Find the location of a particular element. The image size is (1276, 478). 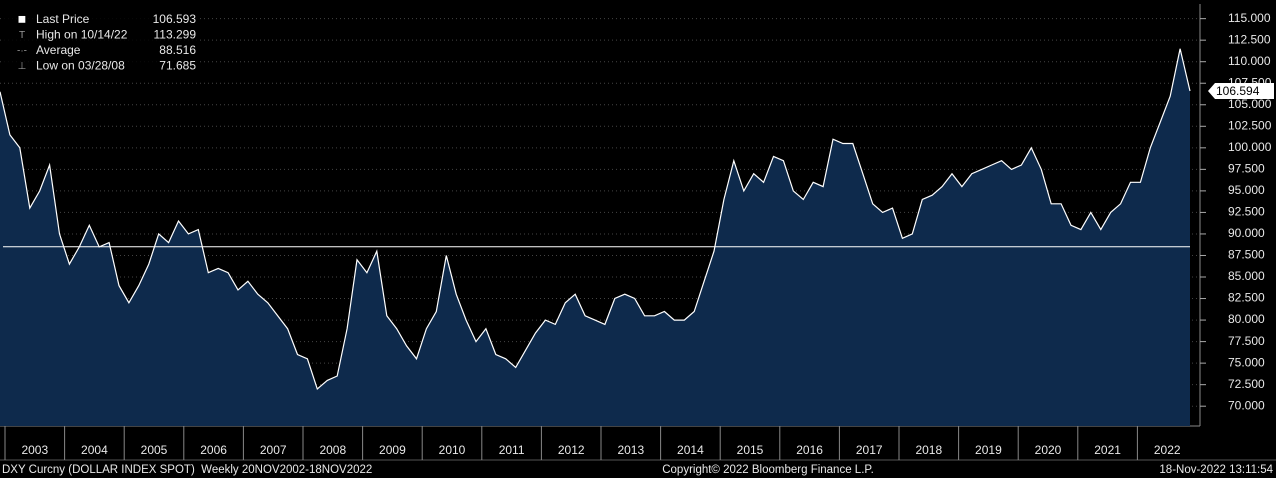

y-tick-label: 77.500 is located at coordinates (1246, 341).